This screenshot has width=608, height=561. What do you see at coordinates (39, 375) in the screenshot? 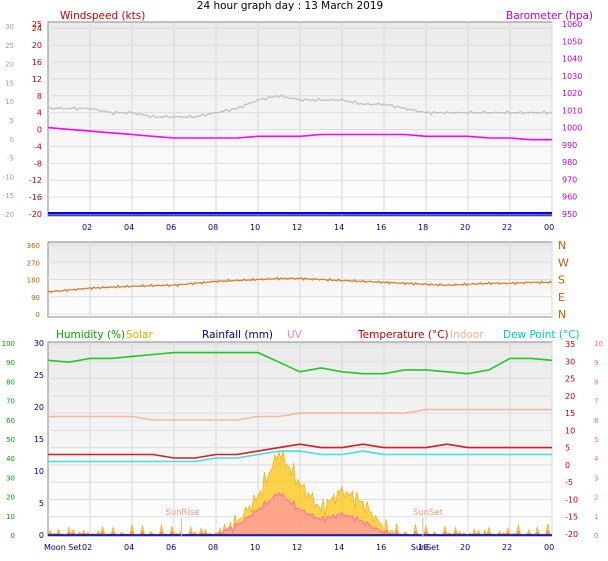
I see `rain-tick-label: 25` at bounding box center [39, 375].